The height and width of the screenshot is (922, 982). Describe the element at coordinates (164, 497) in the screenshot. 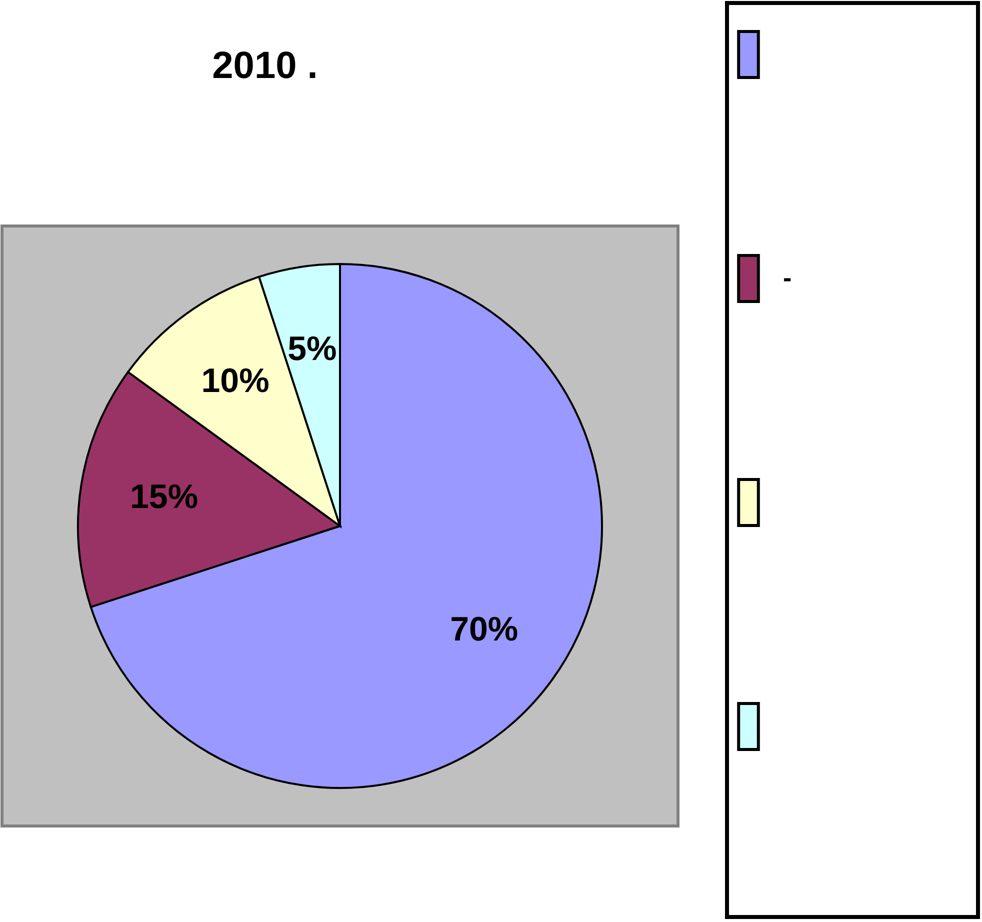

I see `data-label: 15%` at that location.